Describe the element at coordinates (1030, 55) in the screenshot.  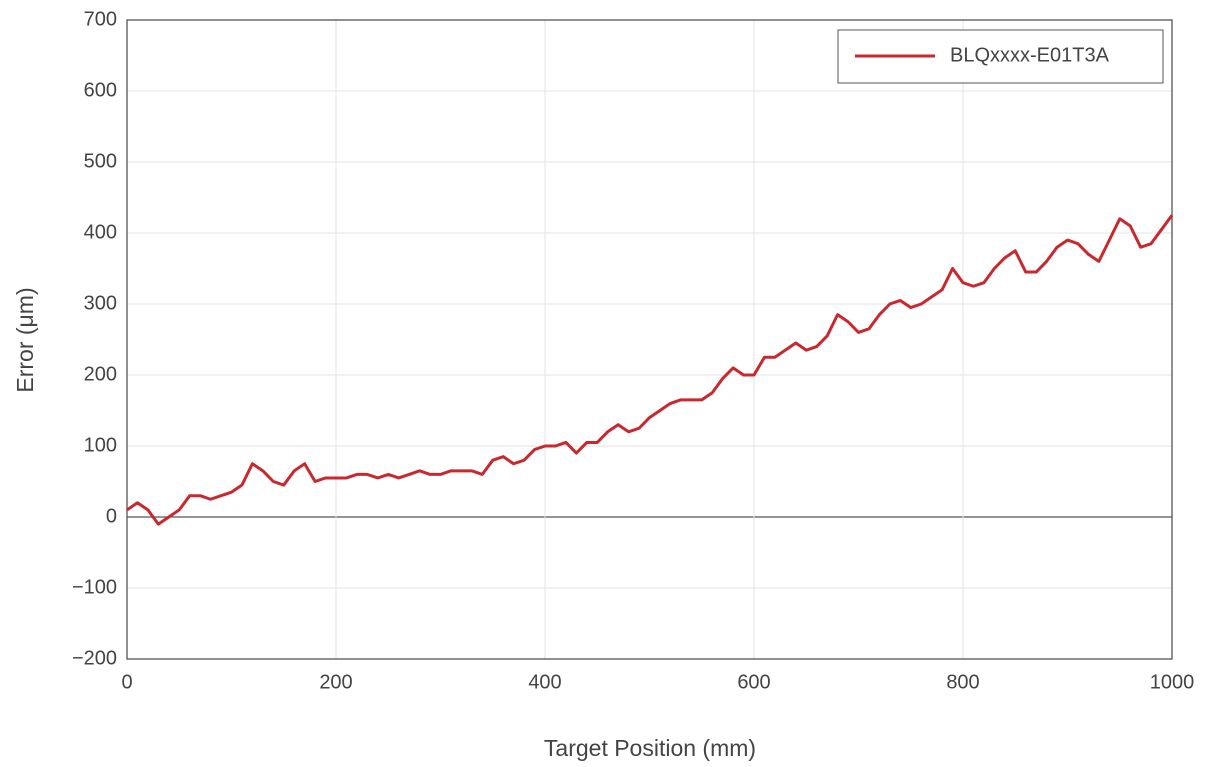
I see `legend-label: BLQxxxx-E01T3A` at that location.